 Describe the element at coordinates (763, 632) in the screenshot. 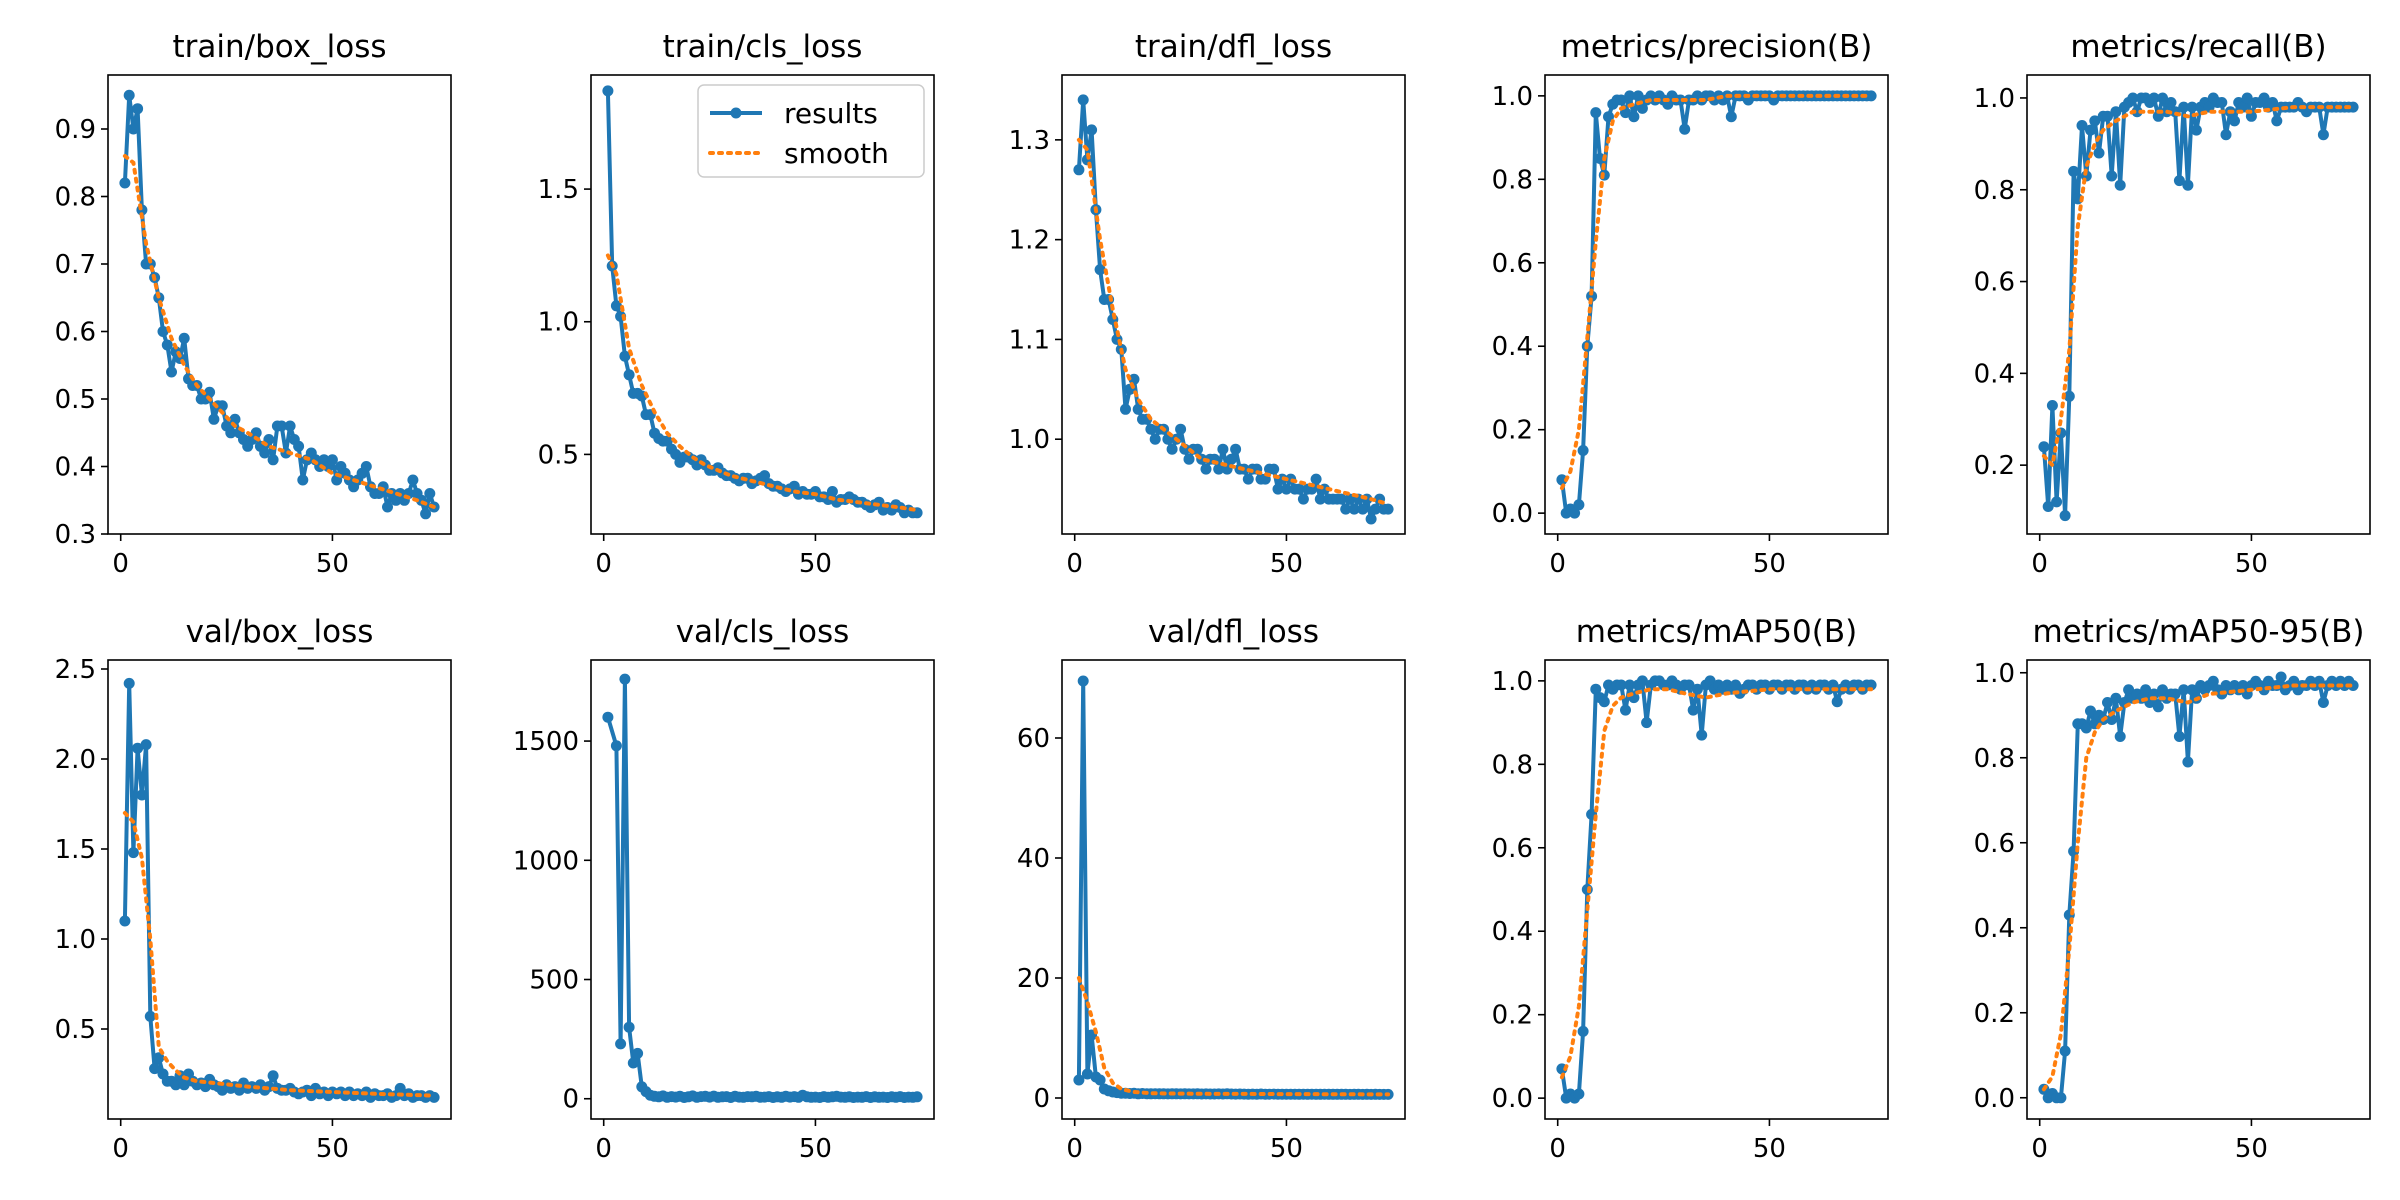

I see `panel-title: val/cls_loss` at that location.